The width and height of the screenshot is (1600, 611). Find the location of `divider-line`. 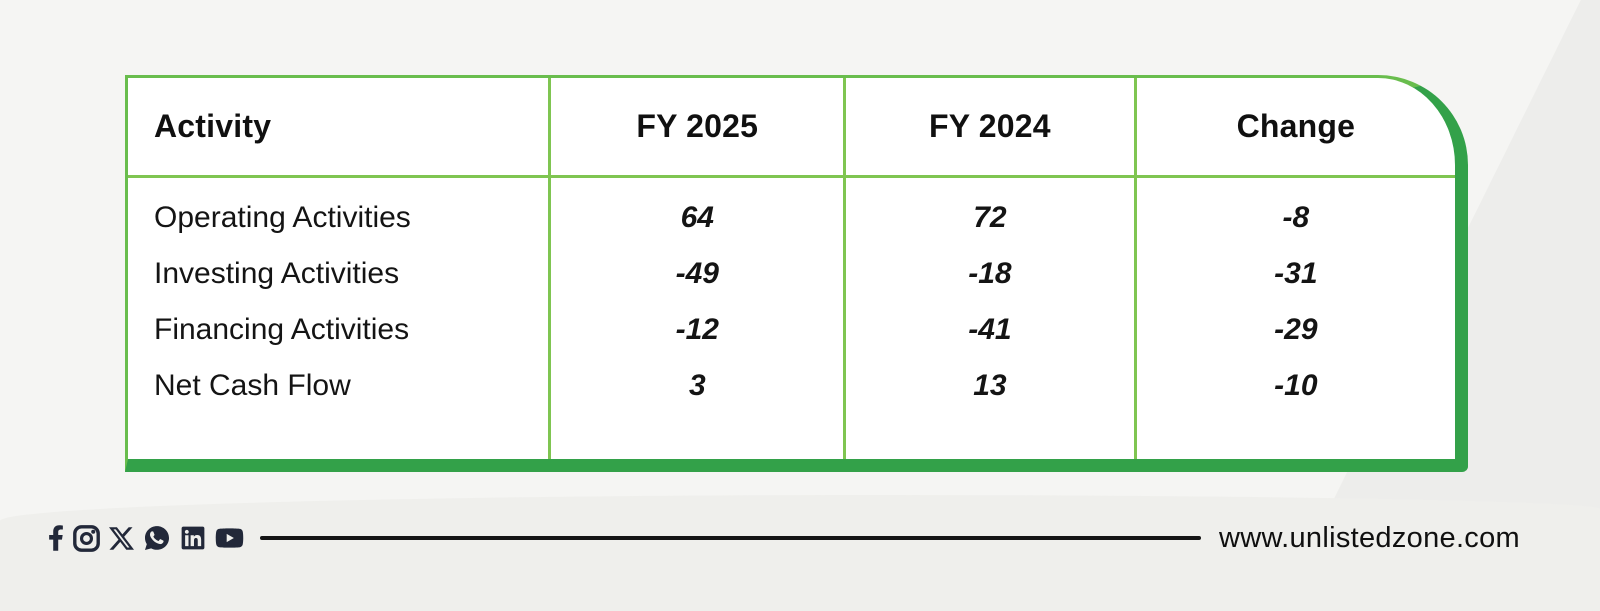

divider-line is located at coordinates (731, 538).